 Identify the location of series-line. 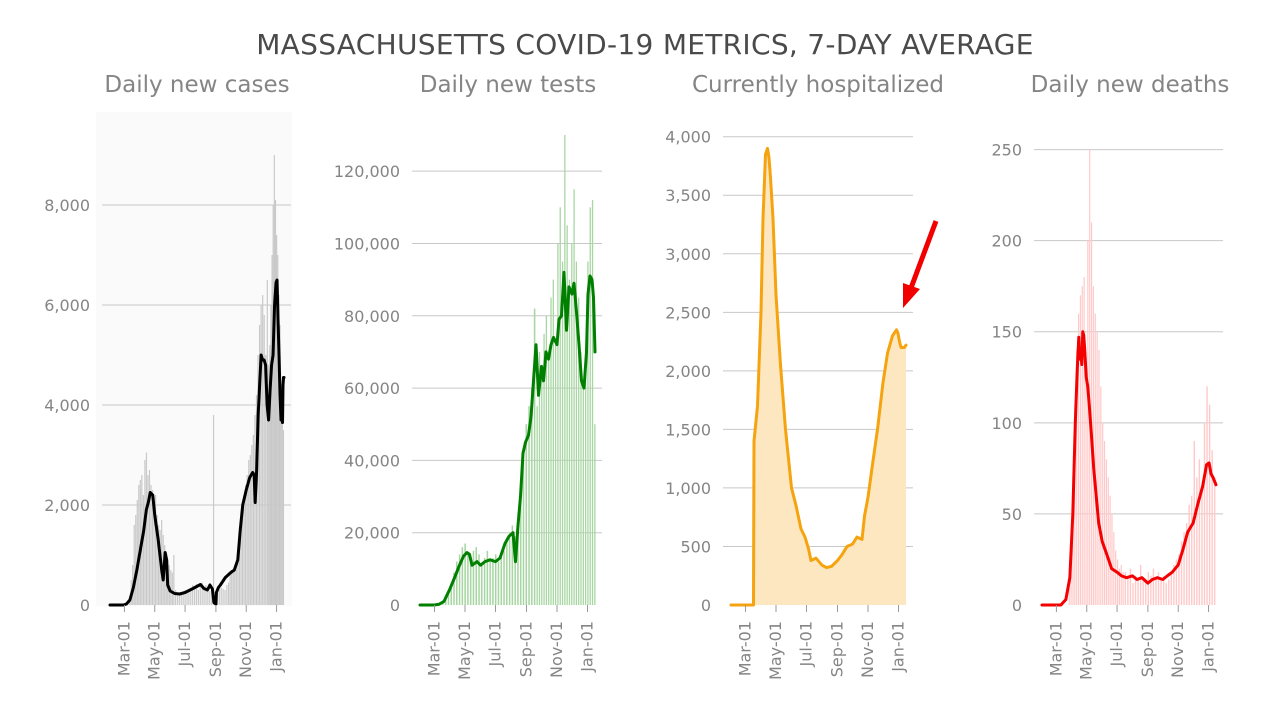
(197, 442).